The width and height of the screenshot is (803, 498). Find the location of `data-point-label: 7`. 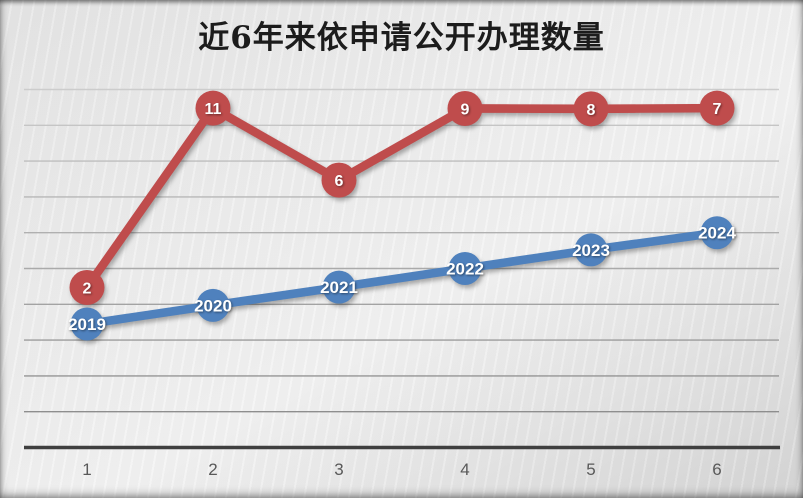

data-point-label: 7 is located at coordinates (717, 109).